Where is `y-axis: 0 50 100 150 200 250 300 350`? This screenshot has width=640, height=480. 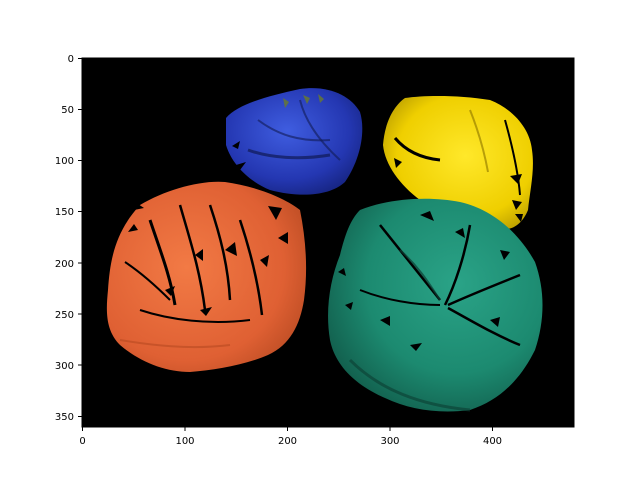 y-axis: 0 50 100 150 200 250 300 350 is located at coordinates (68, 238).